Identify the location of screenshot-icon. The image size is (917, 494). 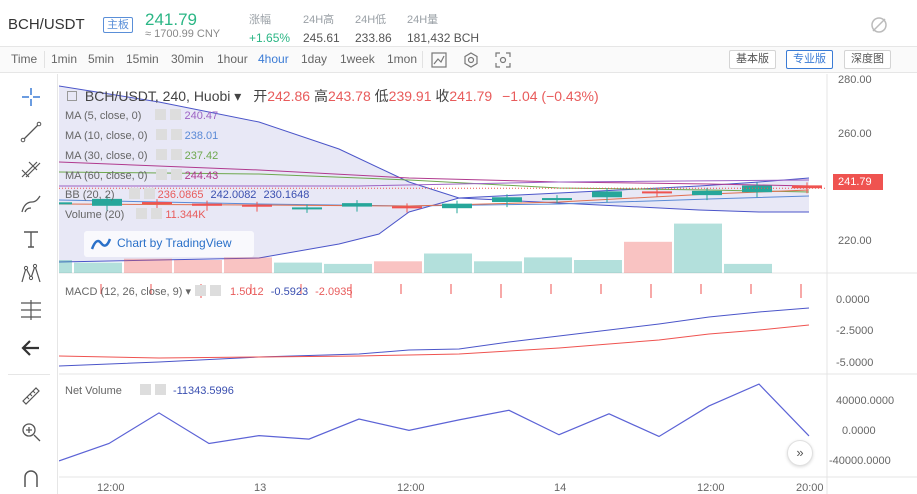
(503, 60).